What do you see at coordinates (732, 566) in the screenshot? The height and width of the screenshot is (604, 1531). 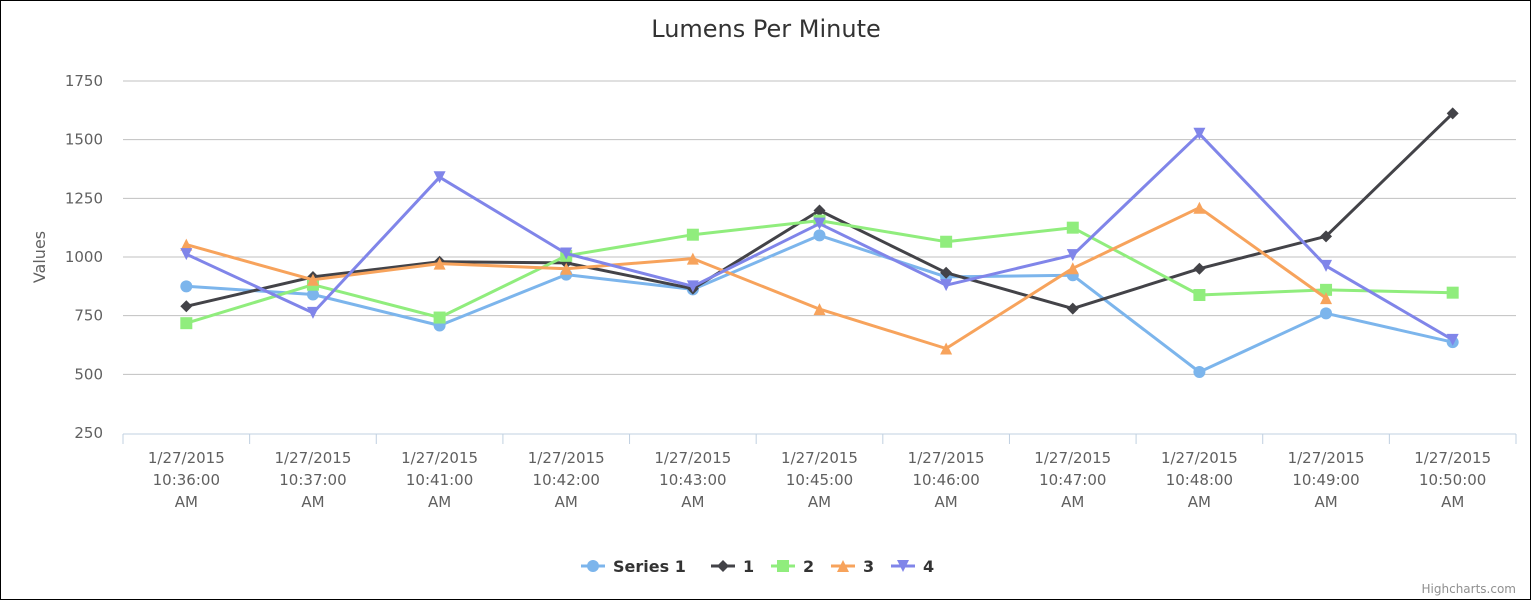 I see `legend-item: 1` at bounding box center [732, 566].